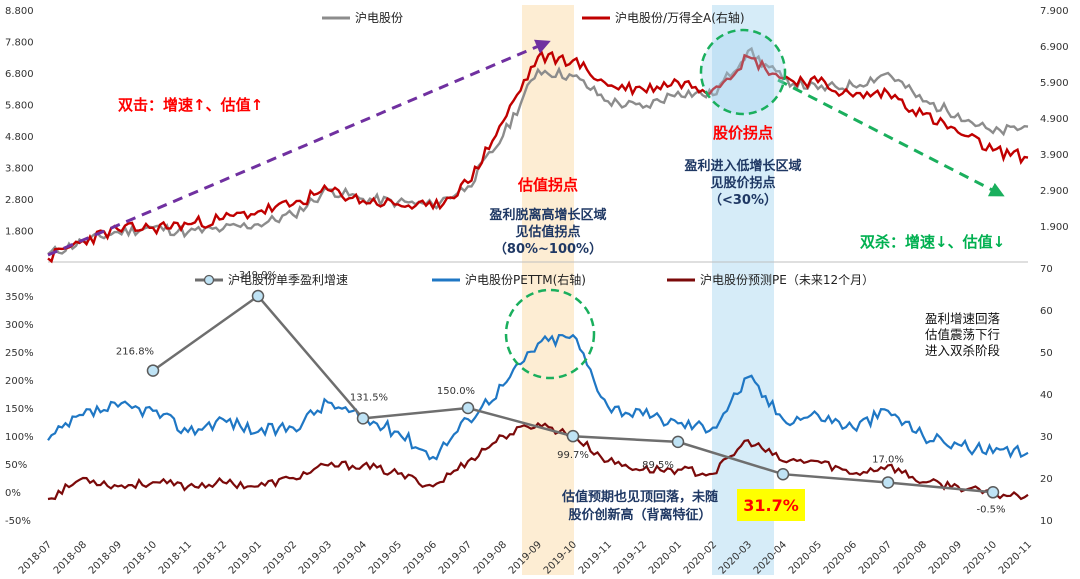 This screenshot has height=579, width=1080. I want to click on double-kill-annotation: 双杀：增速↓、估值↓, so click(932, 242).